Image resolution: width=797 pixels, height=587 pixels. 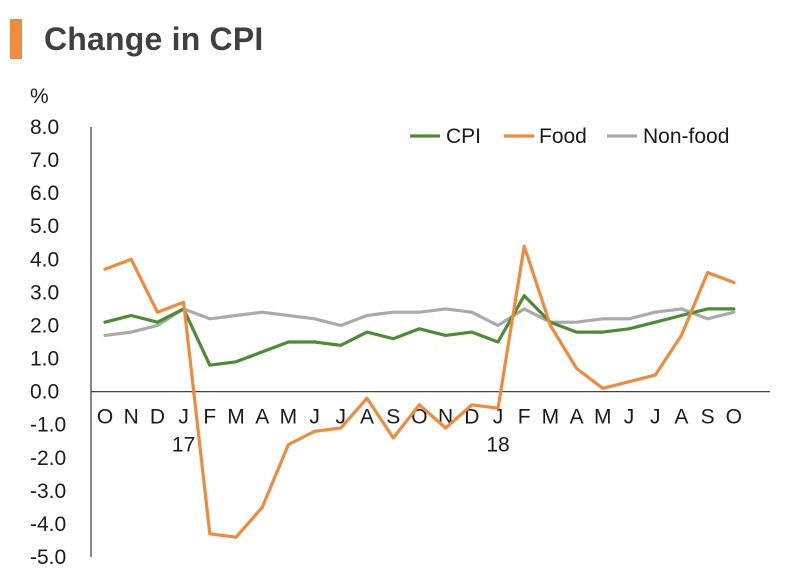 I want to click on y-tick-label: 6.0, so click(x=44, y=193).